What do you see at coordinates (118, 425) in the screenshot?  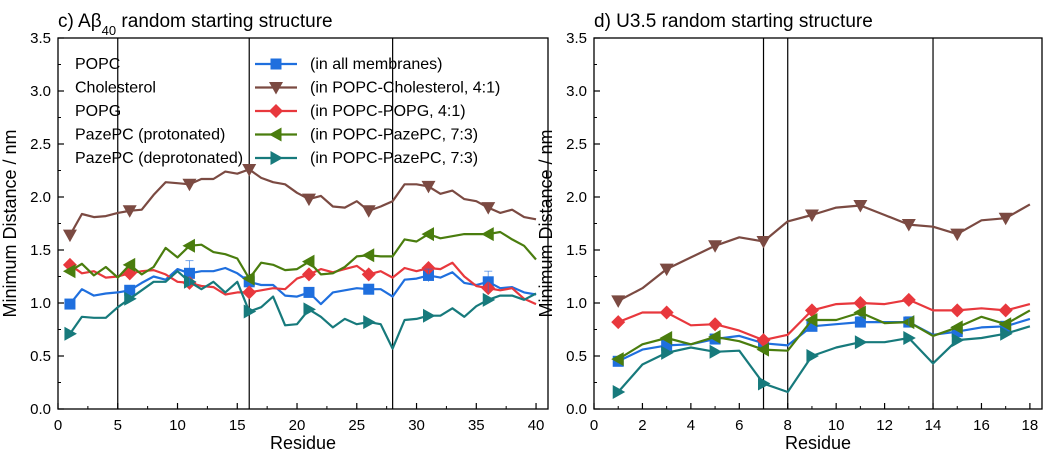 I see `x-tick-label: 5` at bounding box center [118, 425].